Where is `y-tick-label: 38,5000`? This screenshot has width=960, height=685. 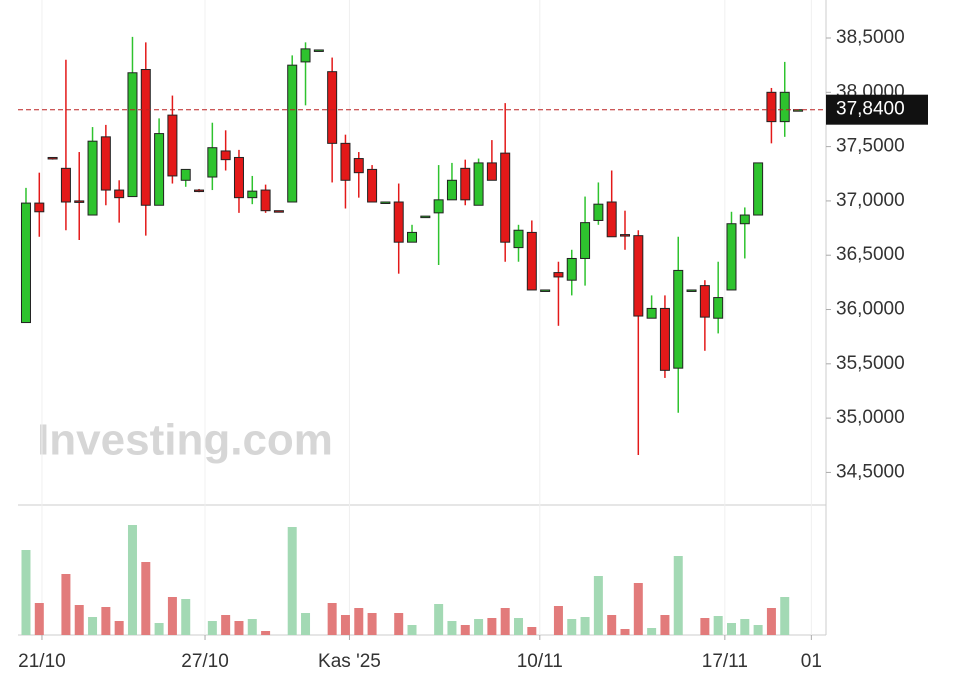
y-tick-label: 38,5000 is located at coordinates (870, 37).